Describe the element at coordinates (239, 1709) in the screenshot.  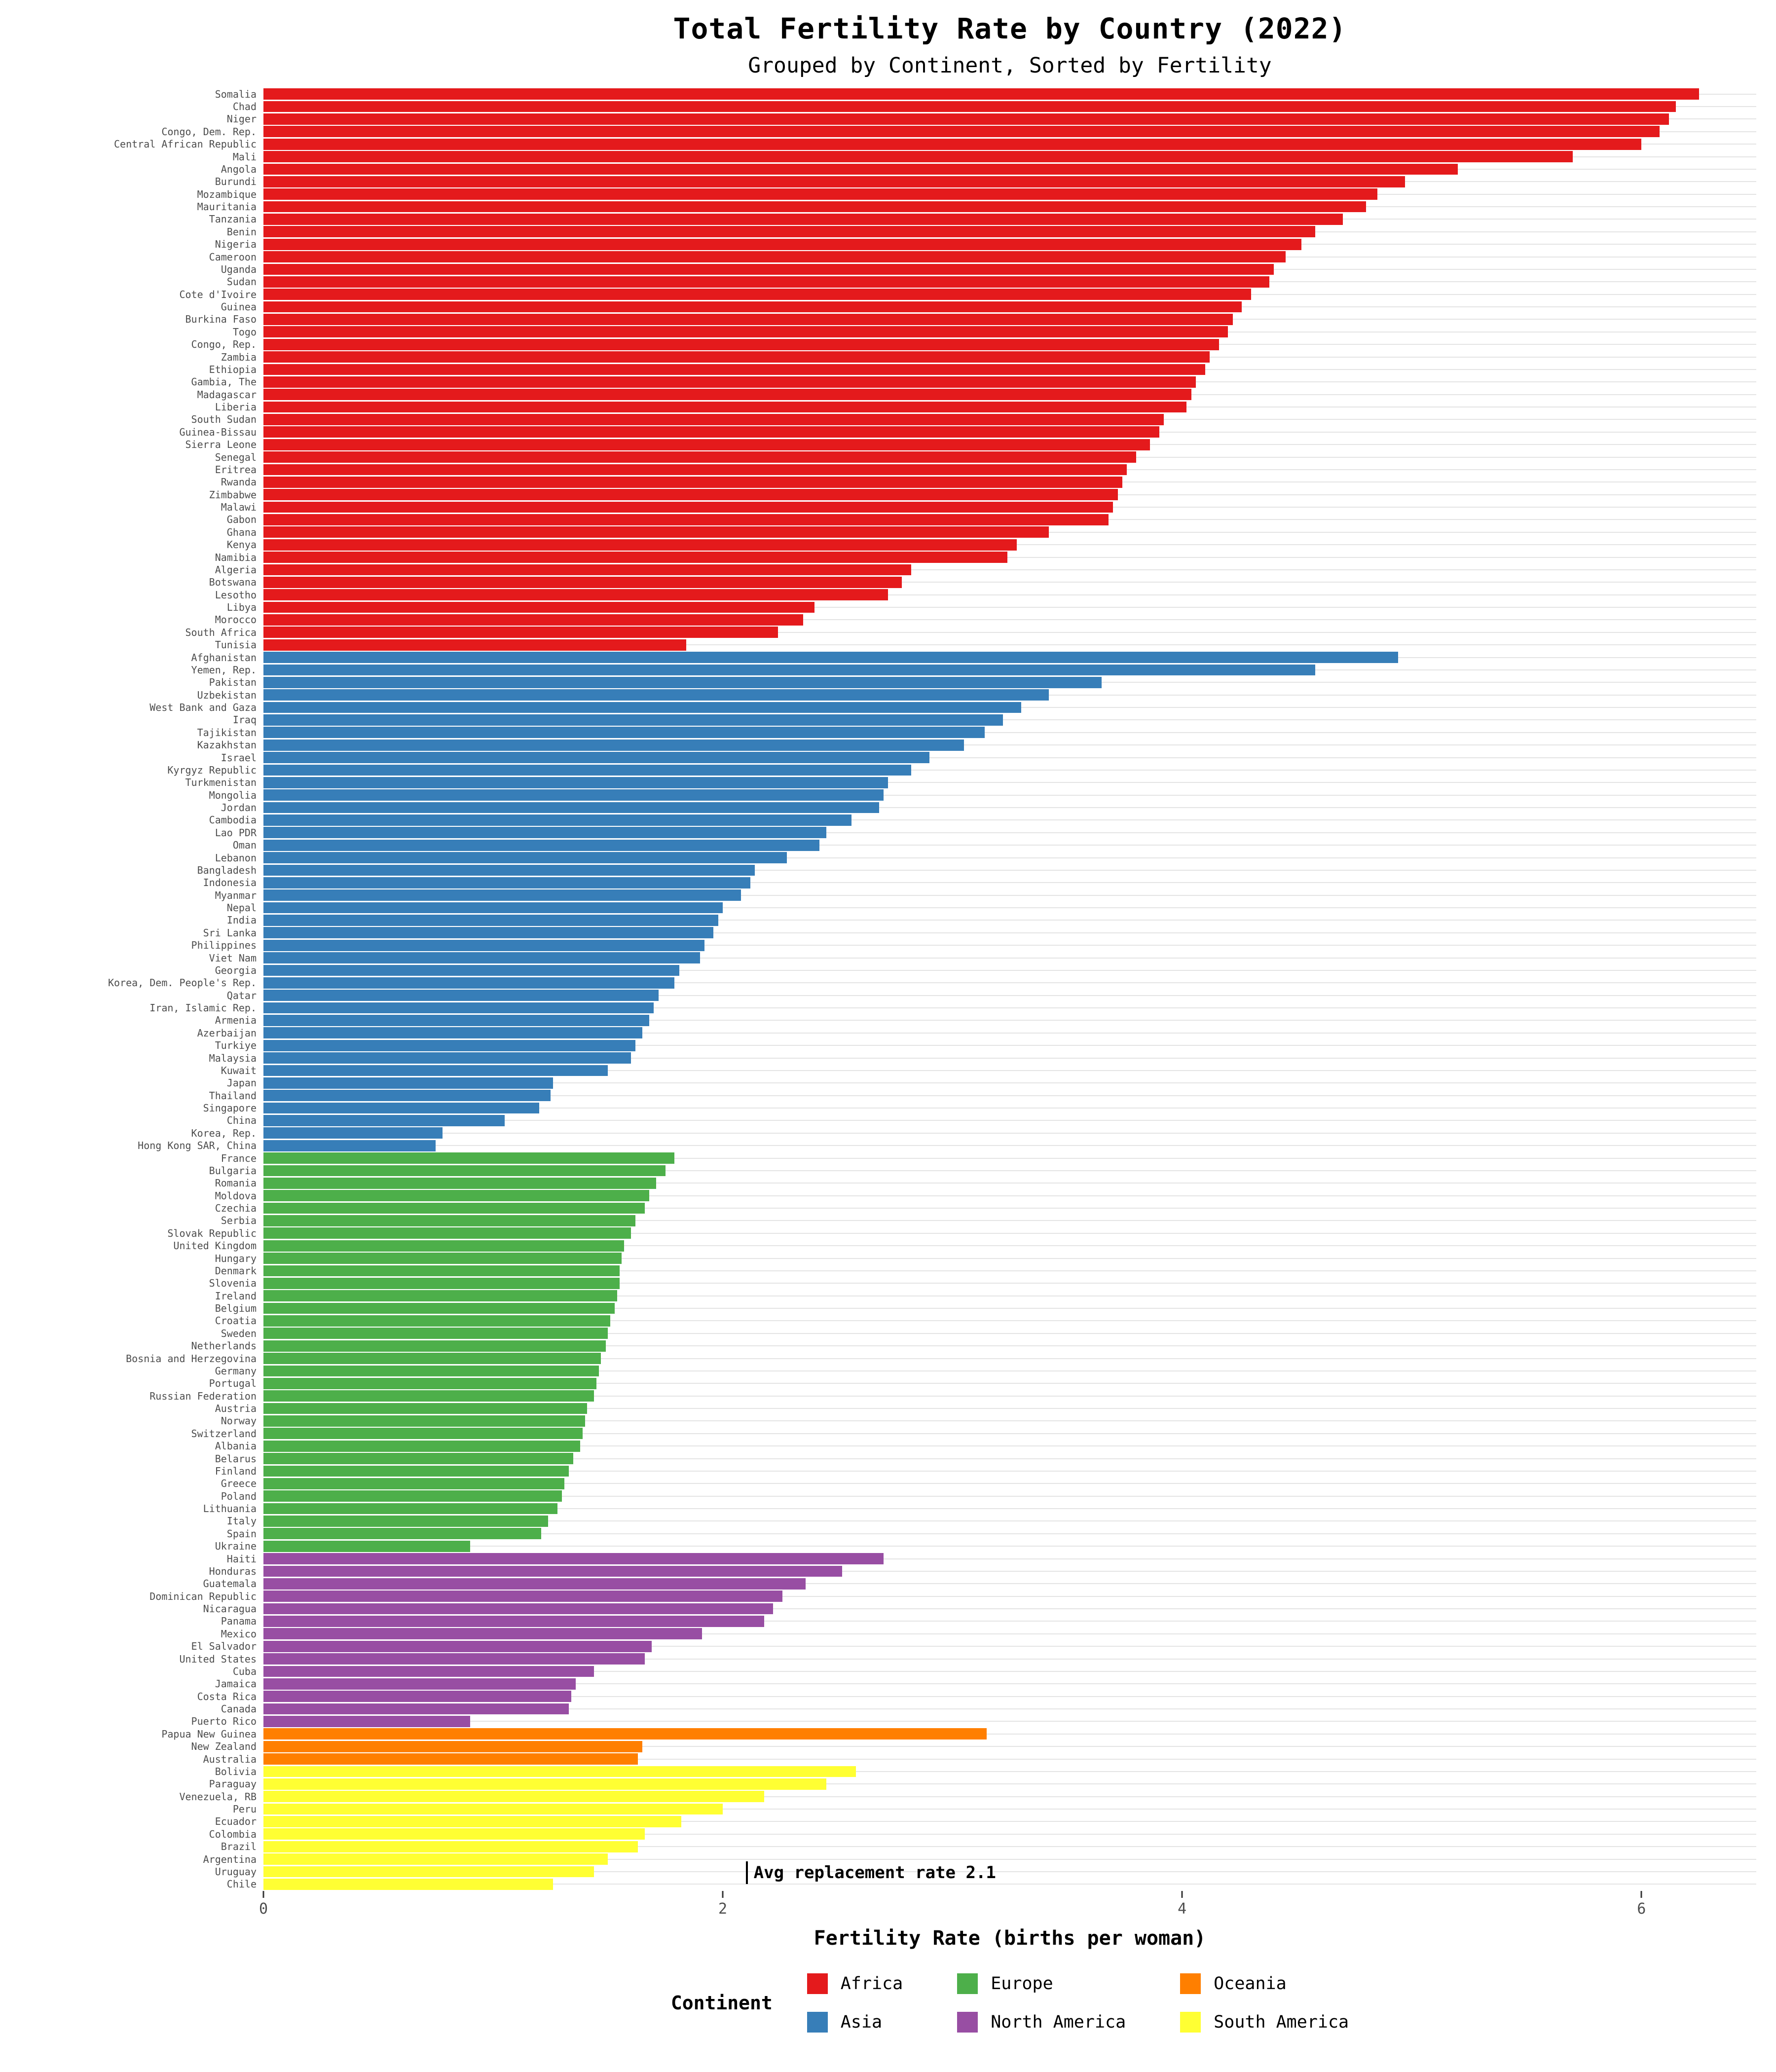
I see `country-label: Canada` at that location.